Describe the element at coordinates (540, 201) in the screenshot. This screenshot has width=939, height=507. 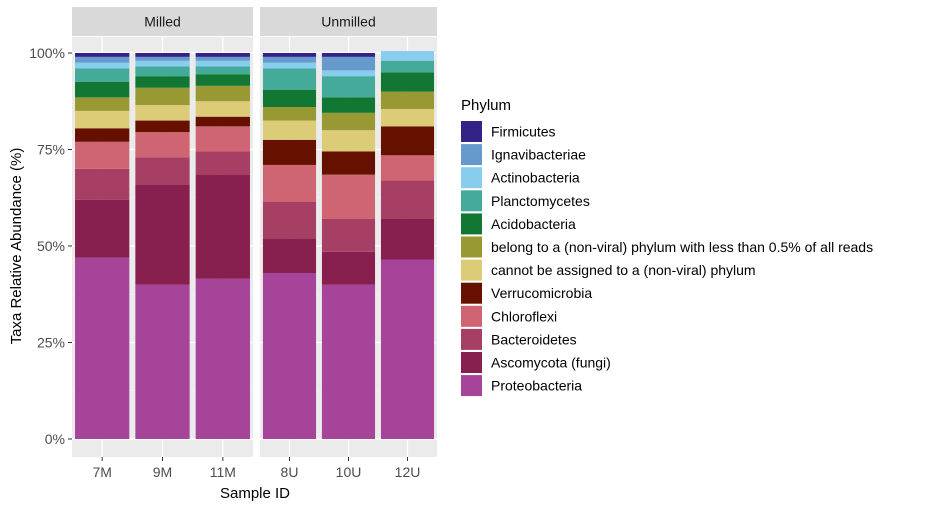
I see `legend-label: Planctomycetes` at that location.